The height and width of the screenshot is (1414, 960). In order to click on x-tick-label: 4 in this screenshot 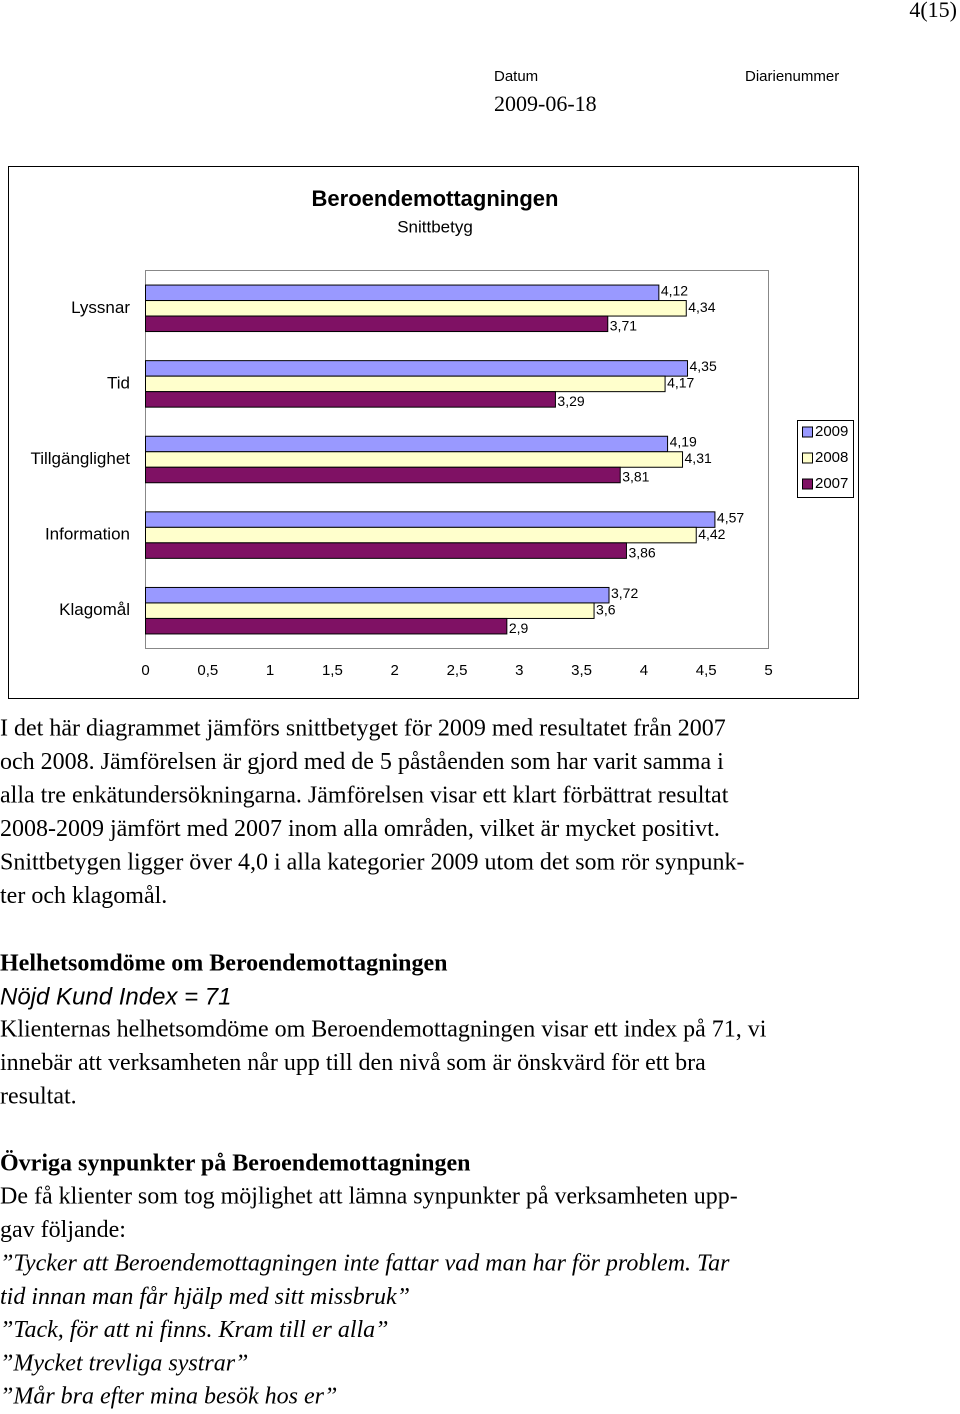, I will do `click(644, 670)`.